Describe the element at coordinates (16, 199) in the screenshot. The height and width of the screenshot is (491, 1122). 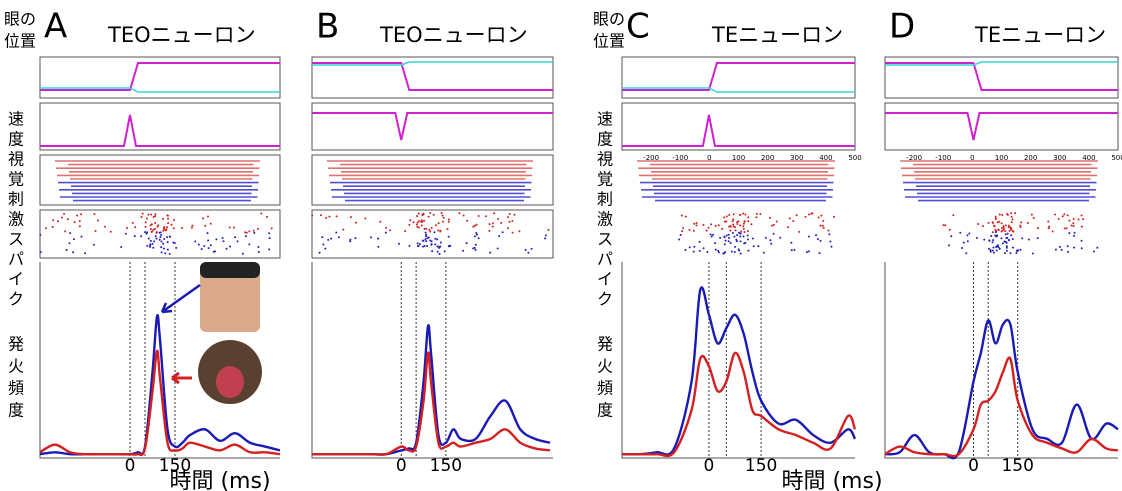
I see `row-label: 刺` at that location.